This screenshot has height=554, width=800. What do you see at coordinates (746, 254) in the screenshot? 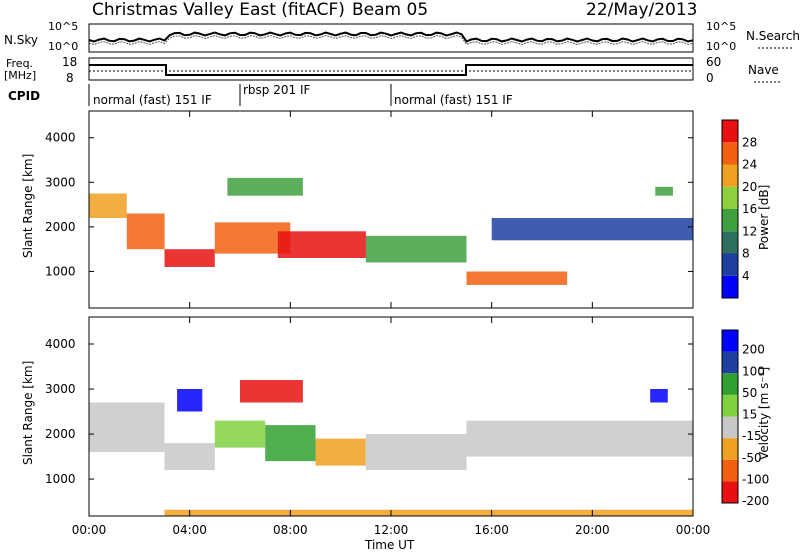
I see `power-colorbar-tick: 8` at bounding box center [746, 254].